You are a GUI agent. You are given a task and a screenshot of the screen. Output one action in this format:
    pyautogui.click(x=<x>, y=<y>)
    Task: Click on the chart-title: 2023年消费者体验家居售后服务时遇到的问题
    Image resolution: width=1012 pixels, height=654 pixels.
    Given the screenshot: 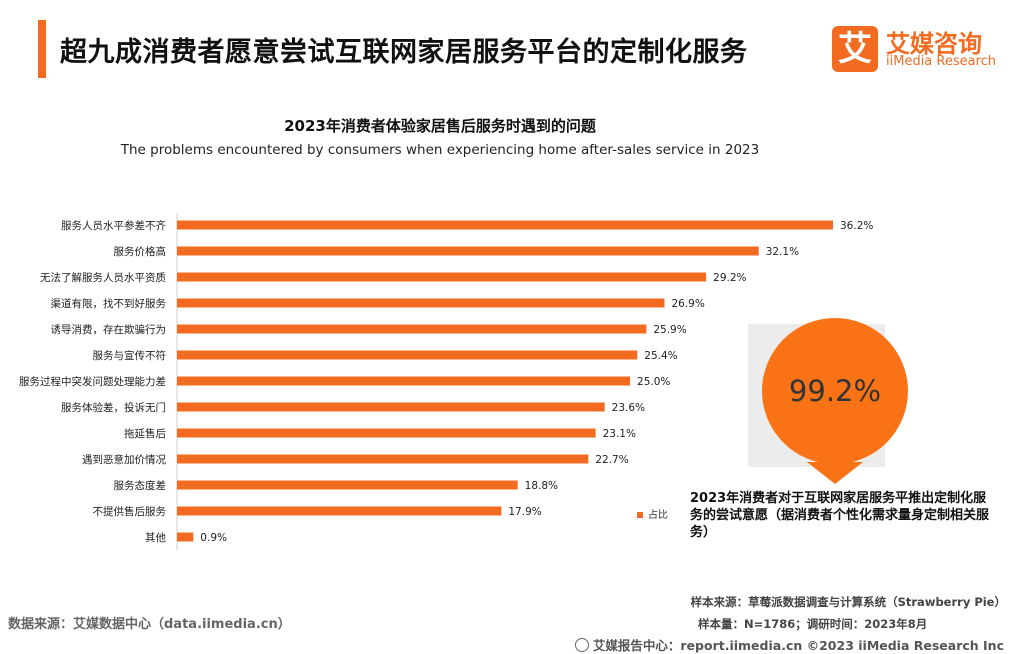 What is the action you would take?
    pyautogui.click(x=440, y=126)
    